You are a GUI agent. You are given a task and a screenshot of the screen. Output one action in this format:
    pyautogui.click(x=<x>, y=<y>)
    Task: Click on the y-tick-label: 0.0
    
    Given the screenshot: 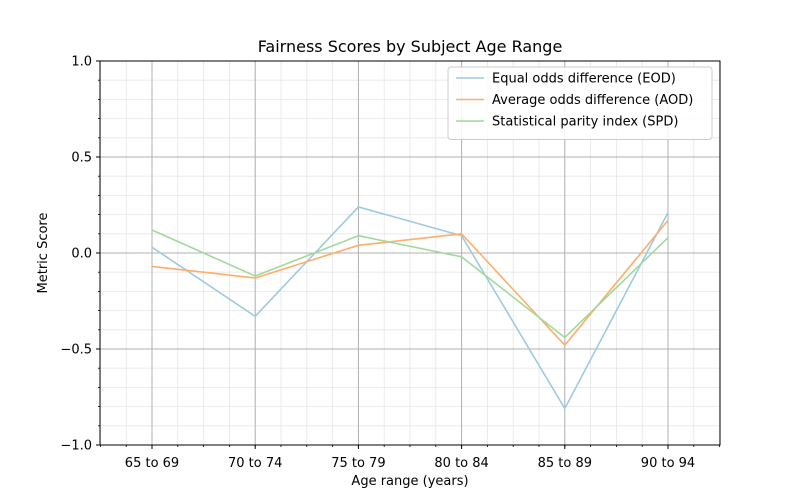 What is the action you would take?
    pyautogui.click(x=81, y=254)
    